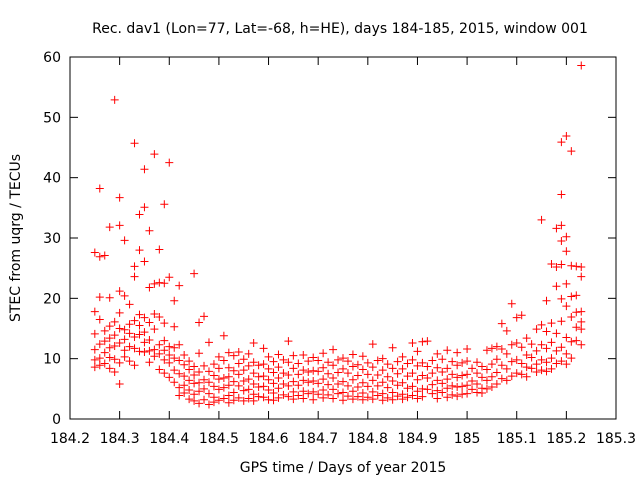  What do you see at coordinates (467, 439) in the screenshot?
I see `x-tick-label: 185` at bounding box center [467, 439].